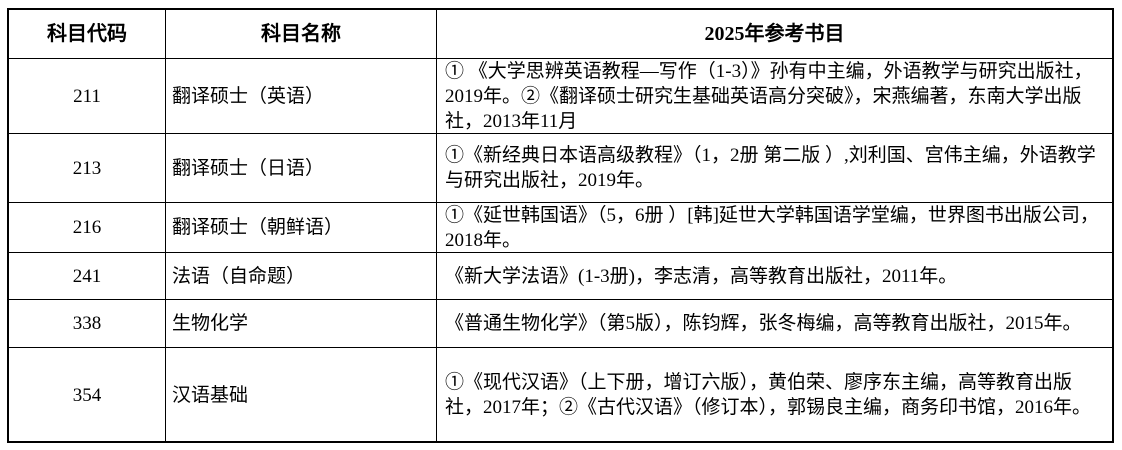  I want to click on header-reference-books: 2025年参考书目, so click(774, 33).